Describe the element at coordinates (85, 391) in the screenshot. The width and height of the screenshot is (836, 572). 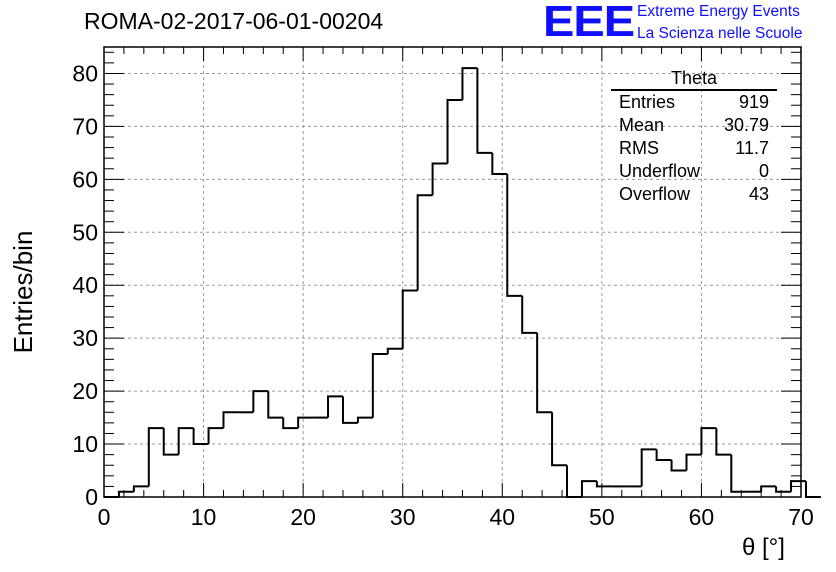
I see `y-tick-label: 20` at that location.